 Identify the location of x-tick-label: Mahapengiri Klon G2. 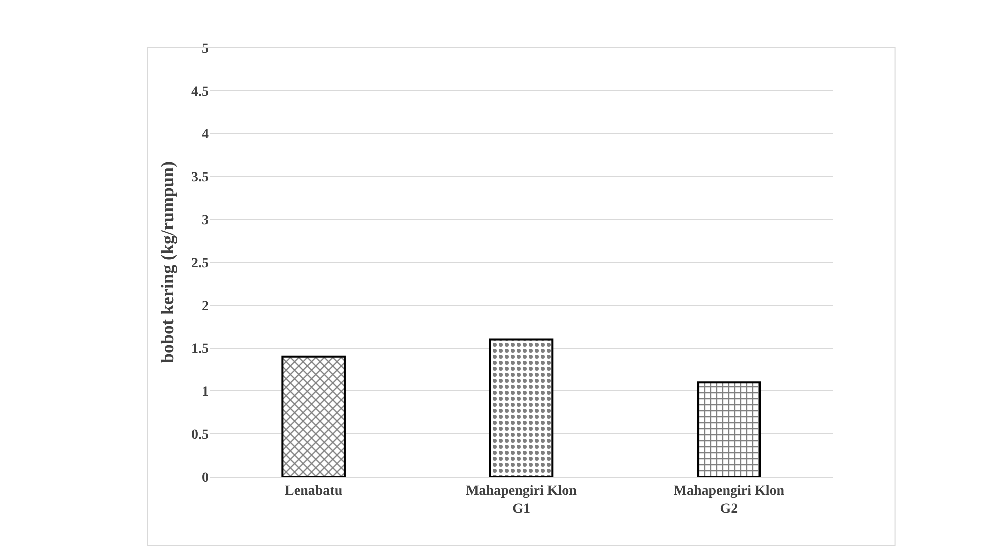
(729, 500).